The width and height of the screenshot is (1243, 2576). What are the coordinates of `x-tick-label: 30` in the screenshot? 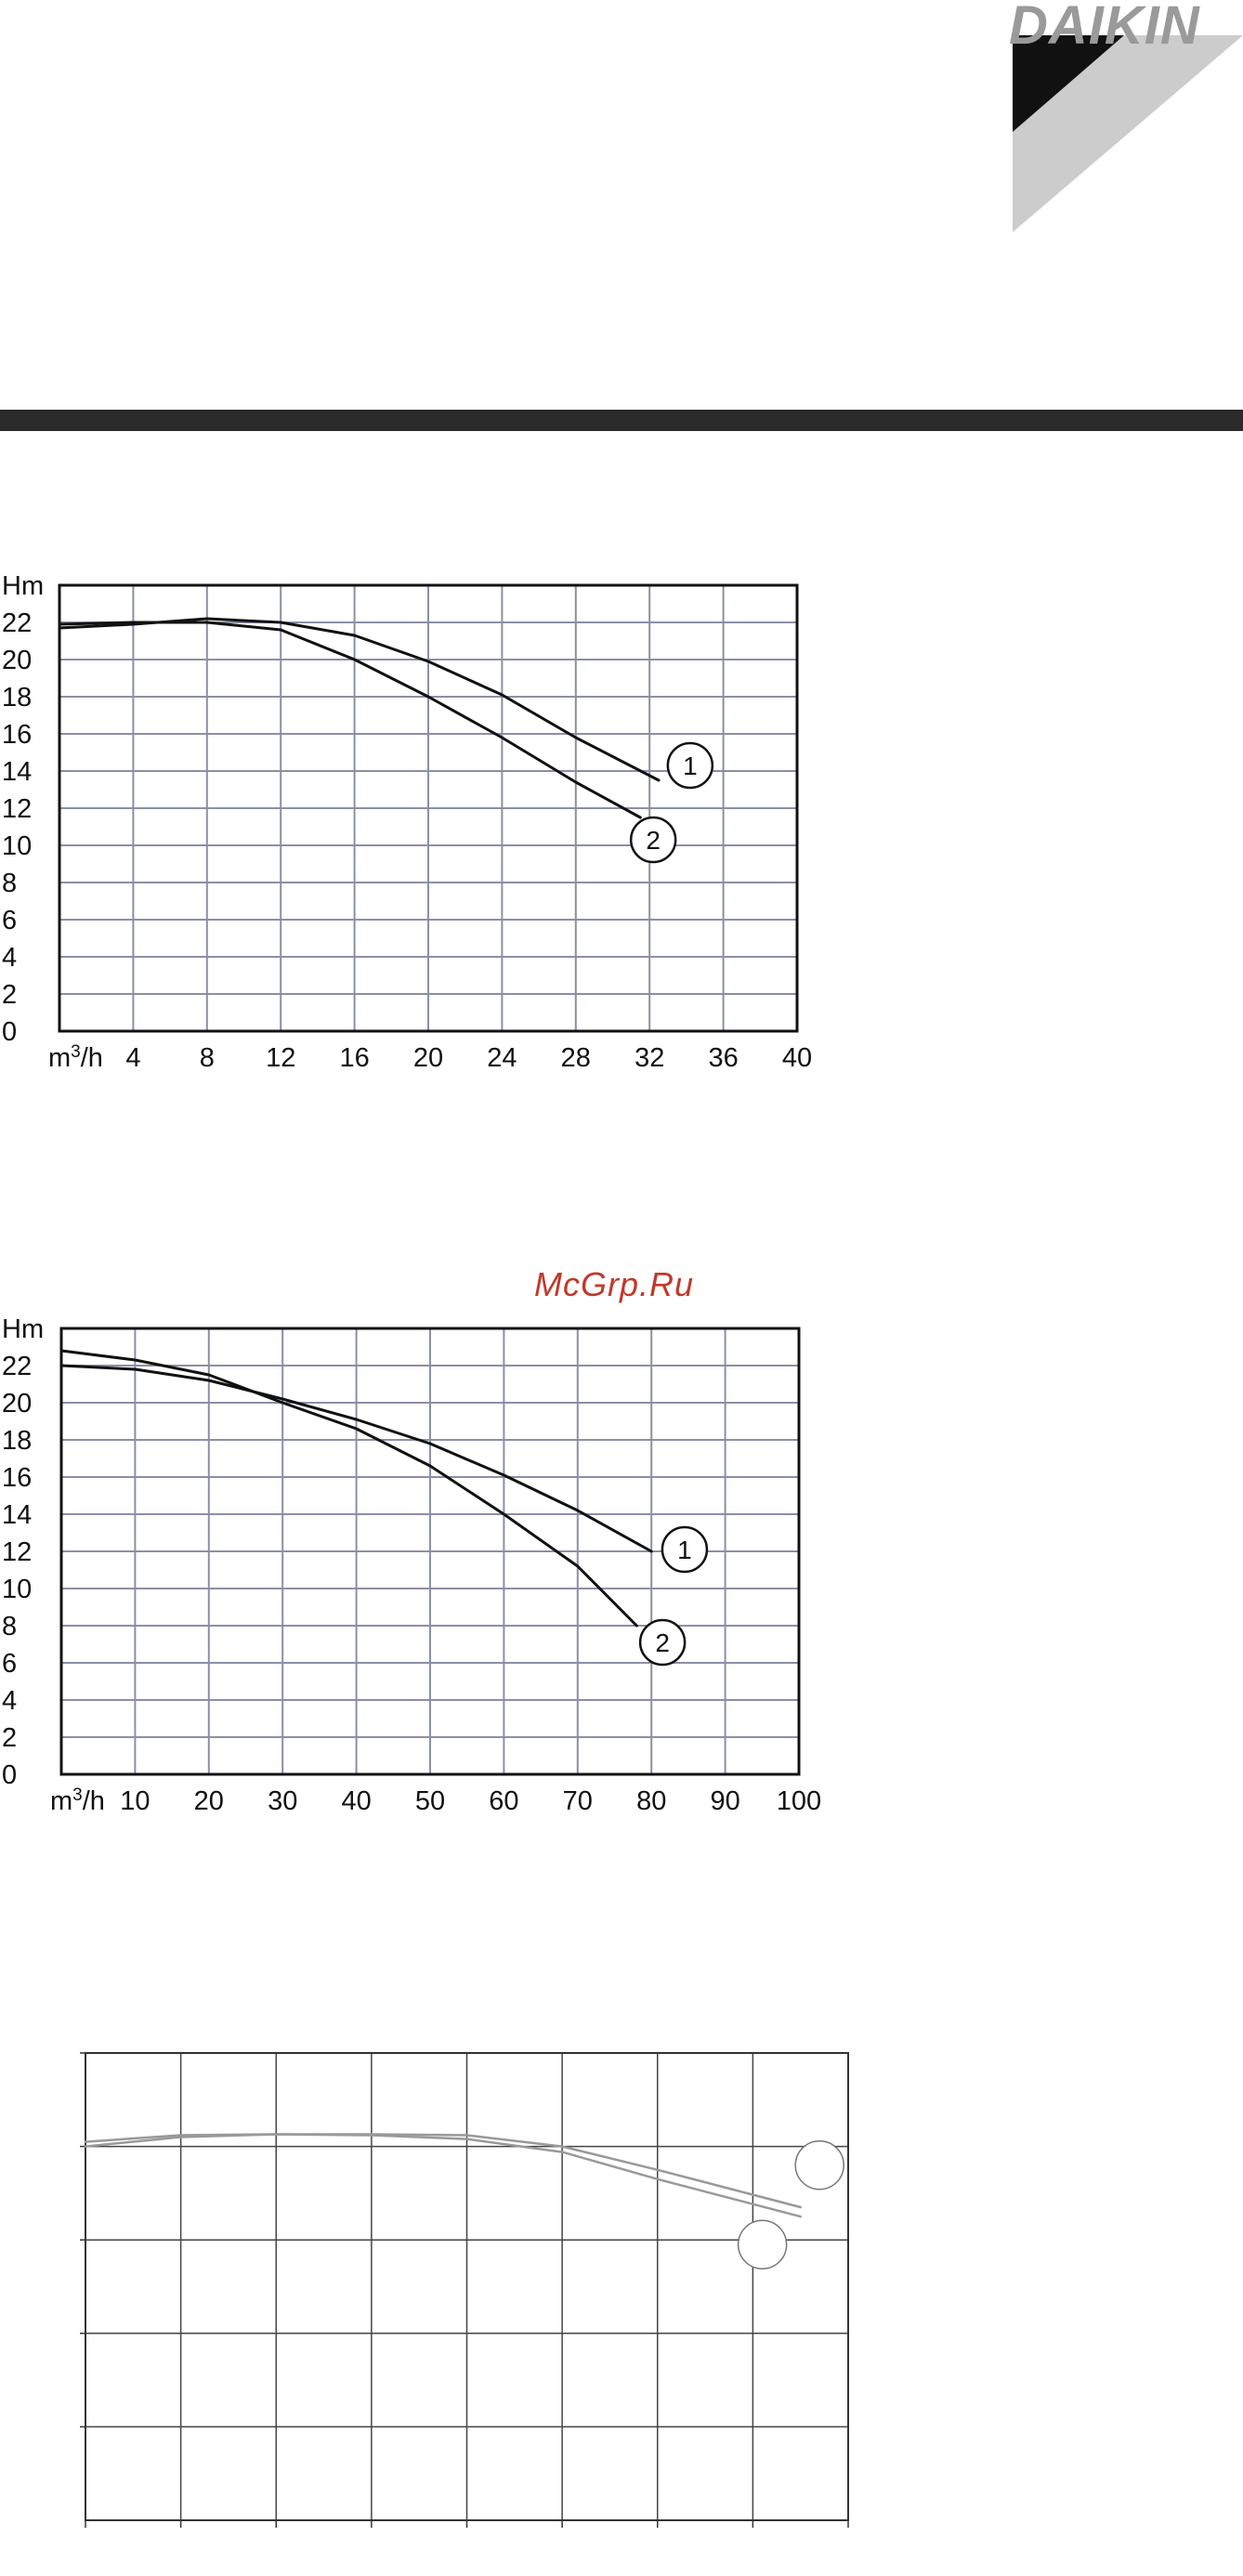 It's located at (282, 1801).